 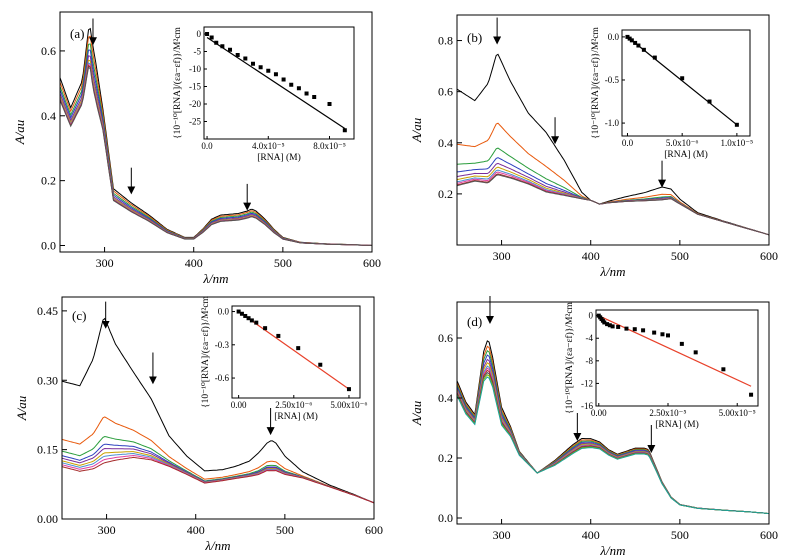 I want to click on inset-x-tick-label: 2.50x10⁻⁶, so click(x=293, y=405).